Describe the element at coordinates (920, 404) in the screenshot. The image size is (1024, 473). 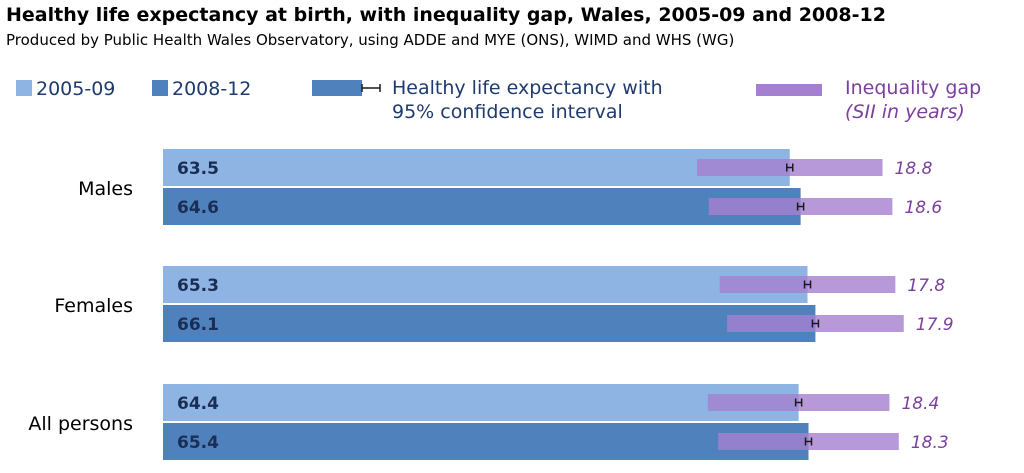
I see `gap-value-label: 18.4` at that location.